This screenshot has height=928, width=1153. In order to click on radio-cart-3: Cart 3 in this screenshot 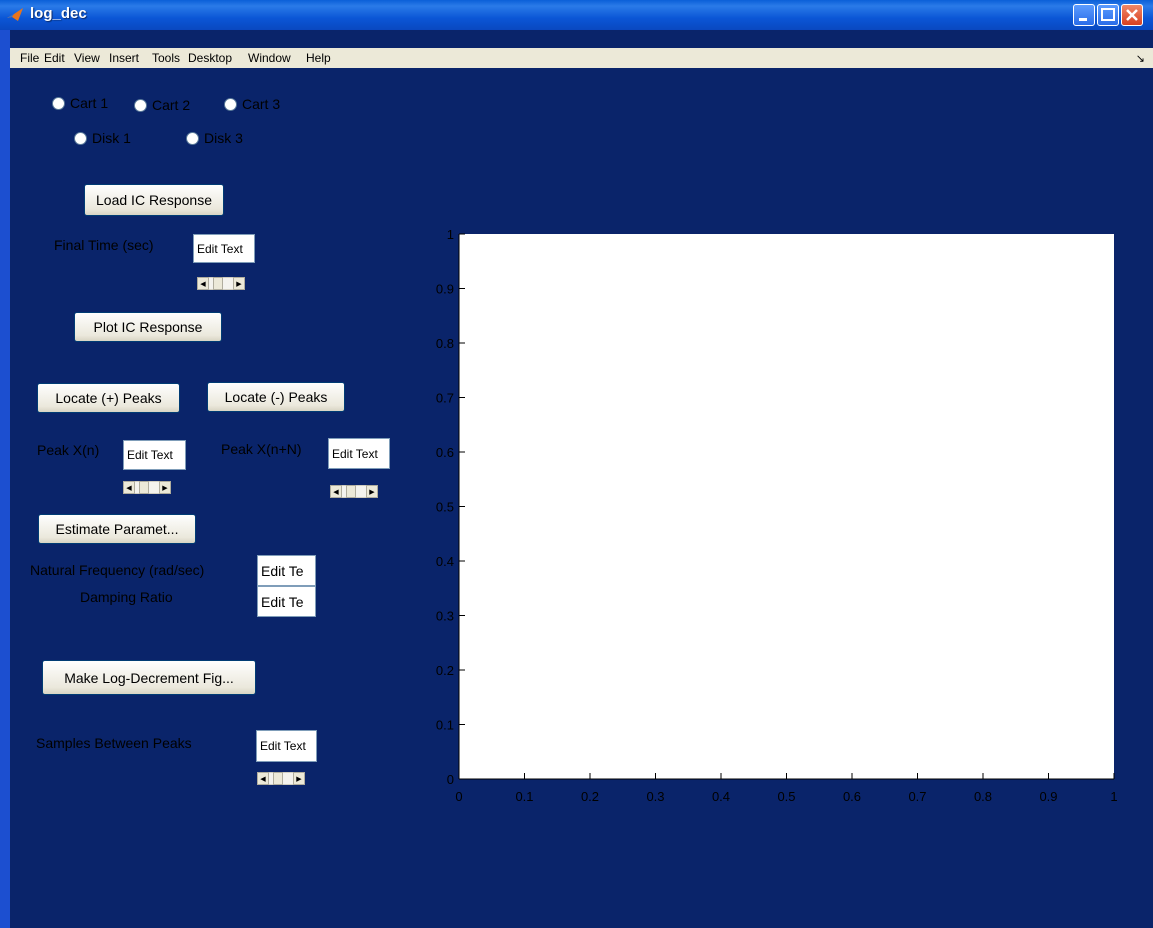, I will do `click(252, 104)`.